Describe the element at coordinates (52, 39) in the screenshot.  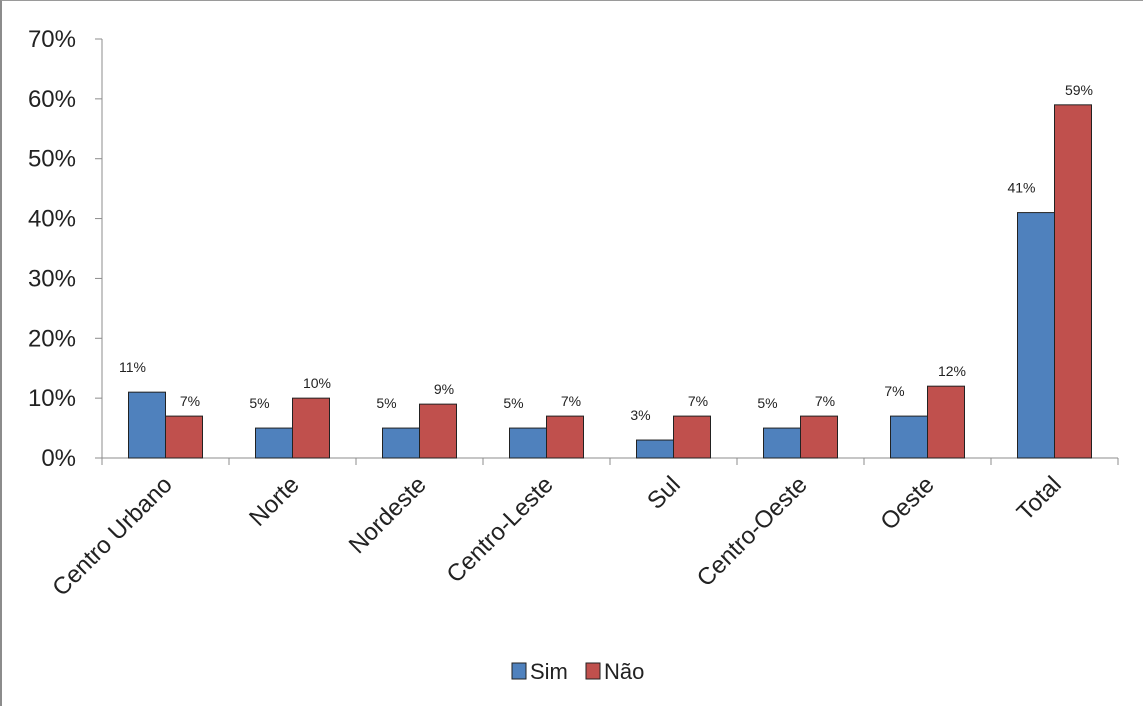
I see `y-tick-label: 70%` at that location.